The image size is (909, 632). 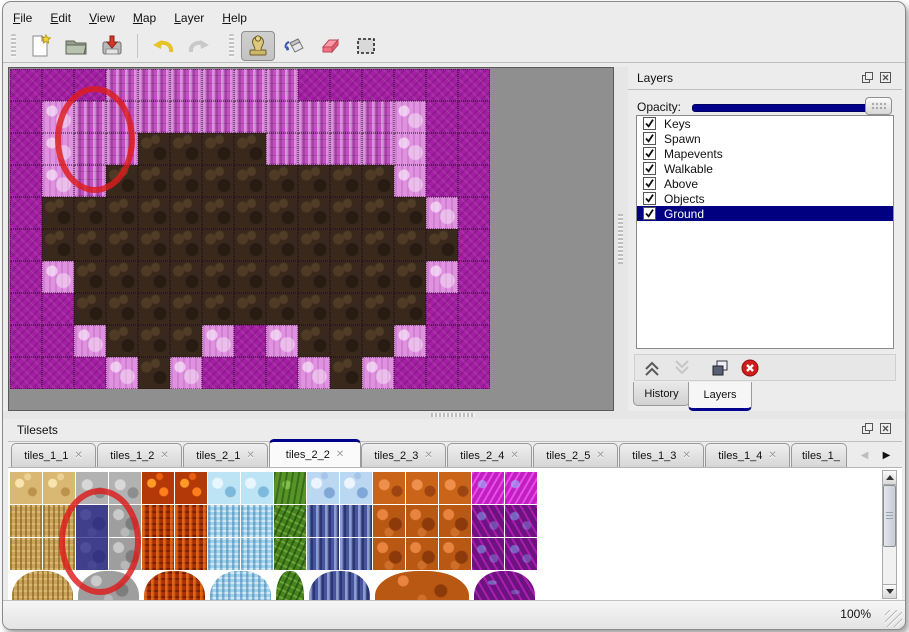 What do you see at coordinates (886, 455) in the screenshot?
I see `tab-scroll-right-icon: ▶` at bounding box center [886, 455].